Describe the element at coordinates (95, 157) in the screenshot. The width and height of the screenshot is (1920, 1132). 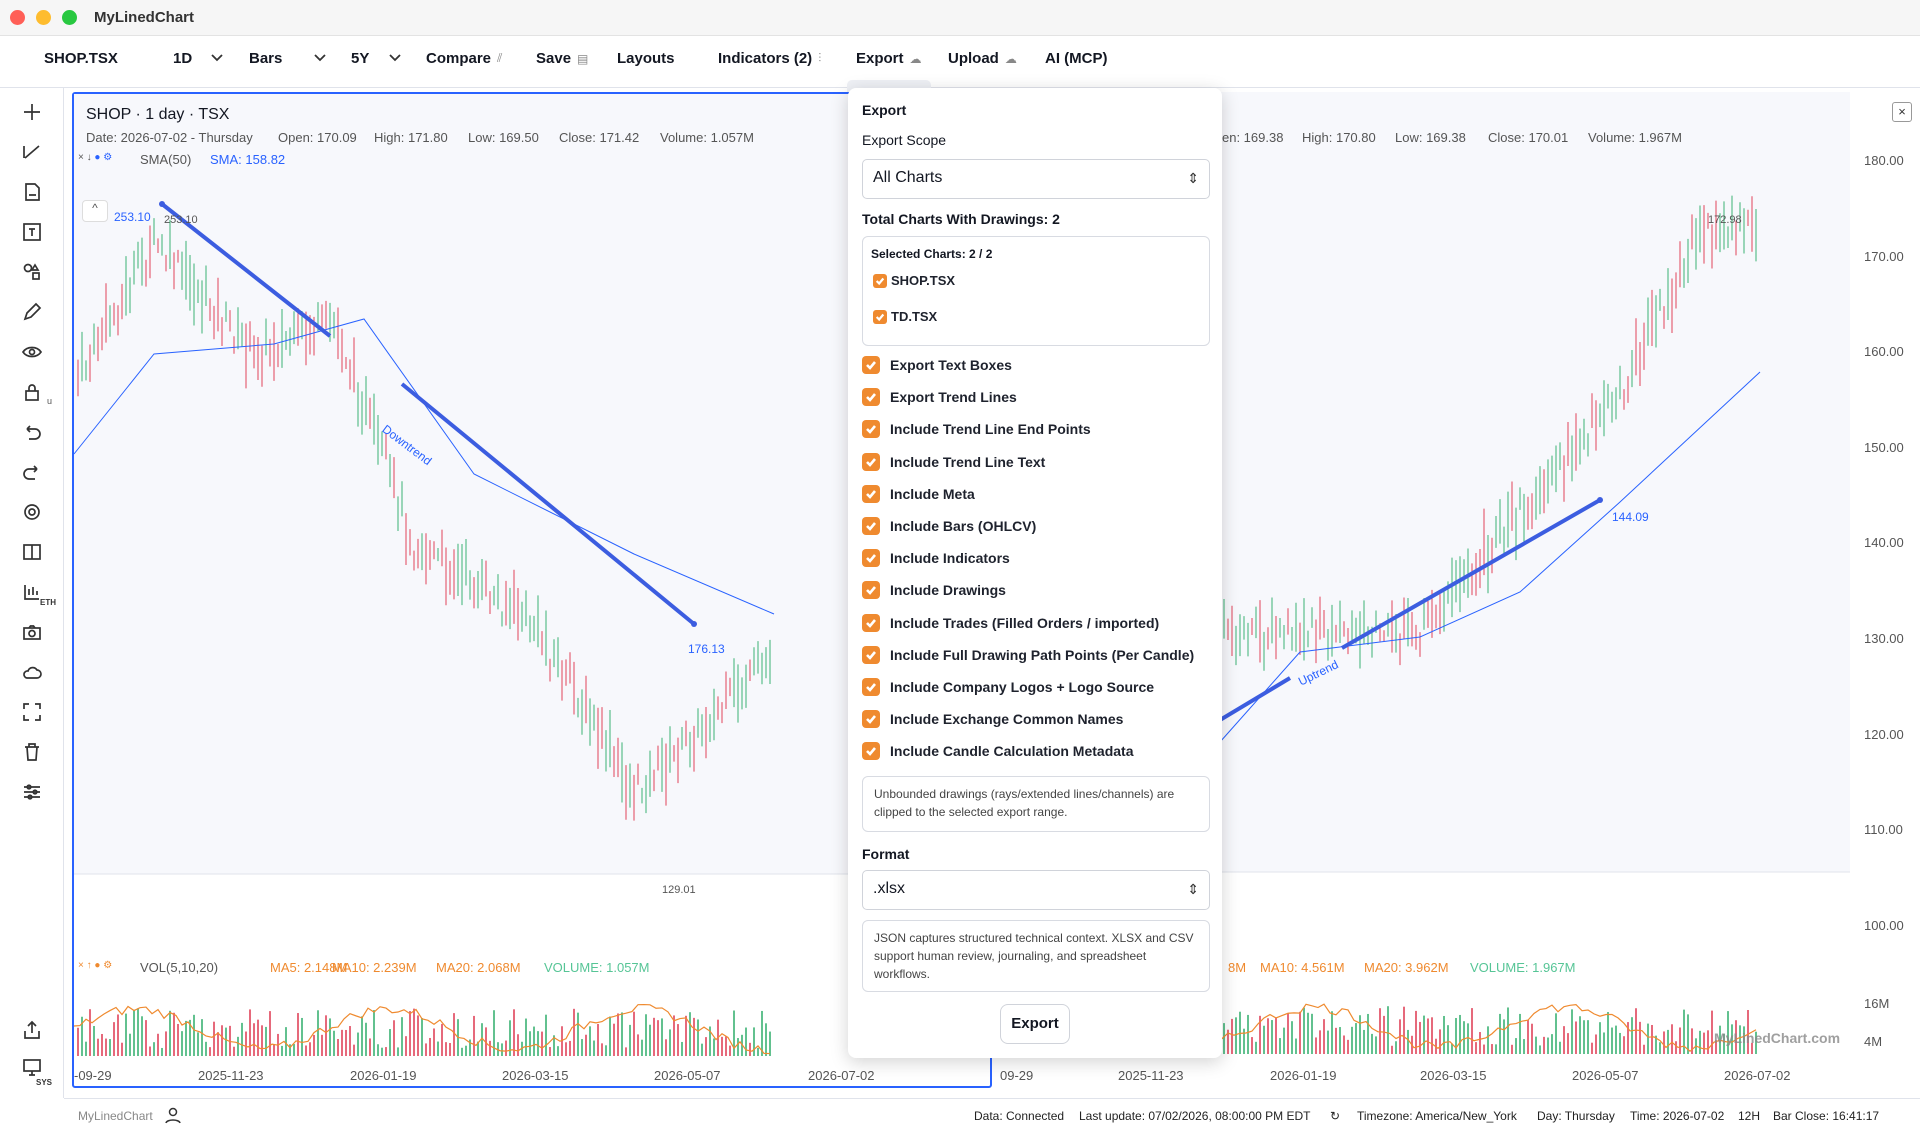
I see `indicator-controls-icon: × ↓ ● ⚙` at that location.